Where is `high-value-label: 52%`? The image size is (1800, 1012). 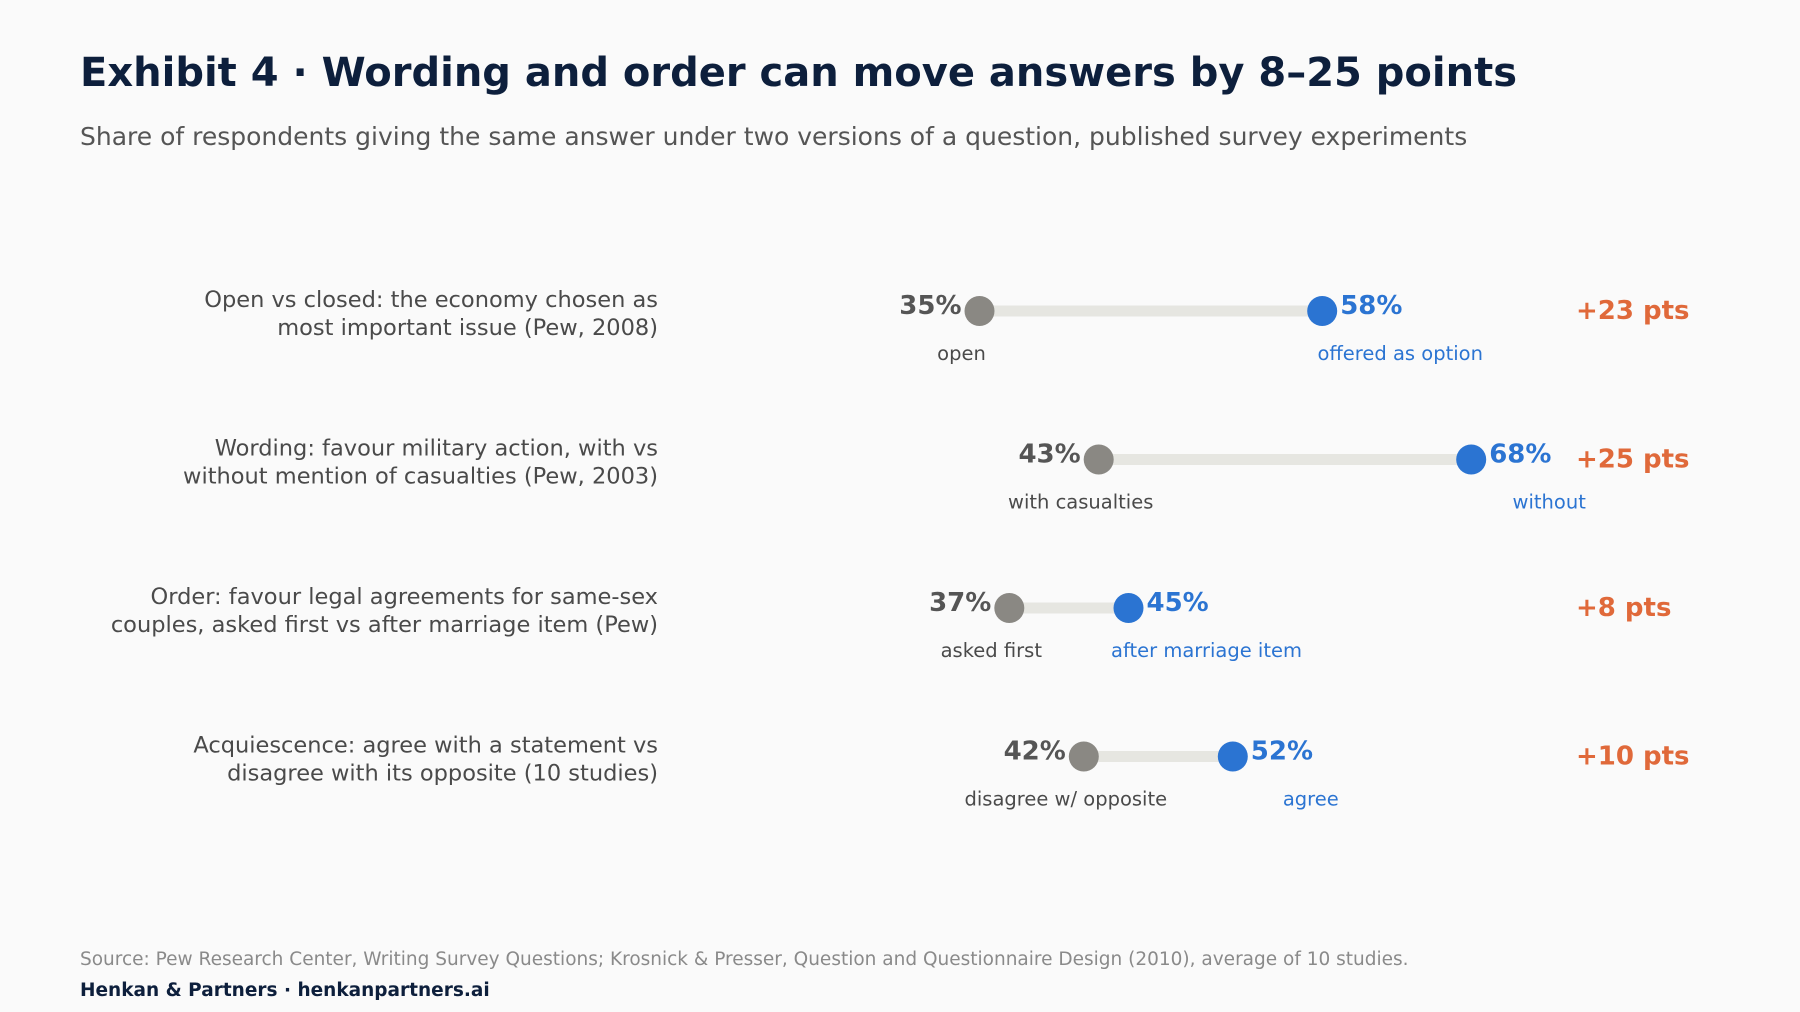
high-value-label: 52% is located at coordinates (1282, 752).